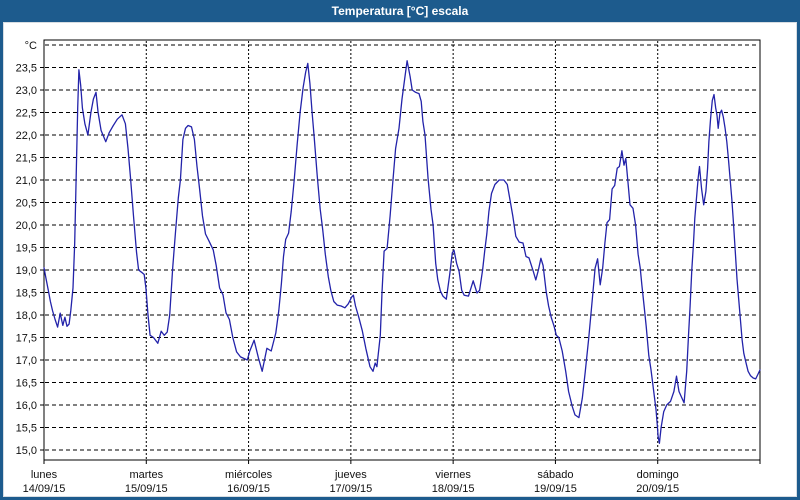 The width and height of the screenshot is (800, 500). Describe the element at coordinates (44, 489) in the screenshot. I see `x-date-label: 14/09/15` at that location.